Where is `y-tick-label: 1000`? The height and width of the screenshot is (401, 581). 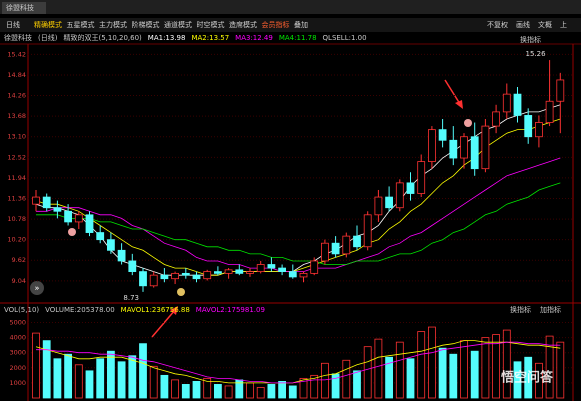
y-tick-label: 1000 is located at coordinates (17, 383).